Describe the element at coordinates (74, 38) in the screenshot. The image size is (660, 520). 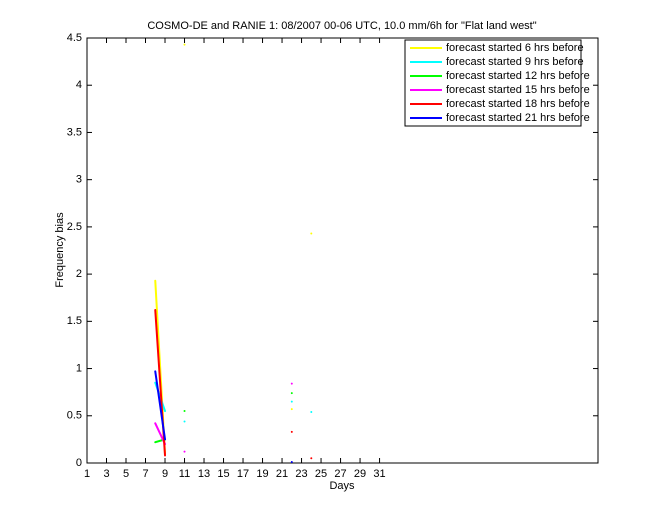
I see `y-tick-label: 4.5` at that location.